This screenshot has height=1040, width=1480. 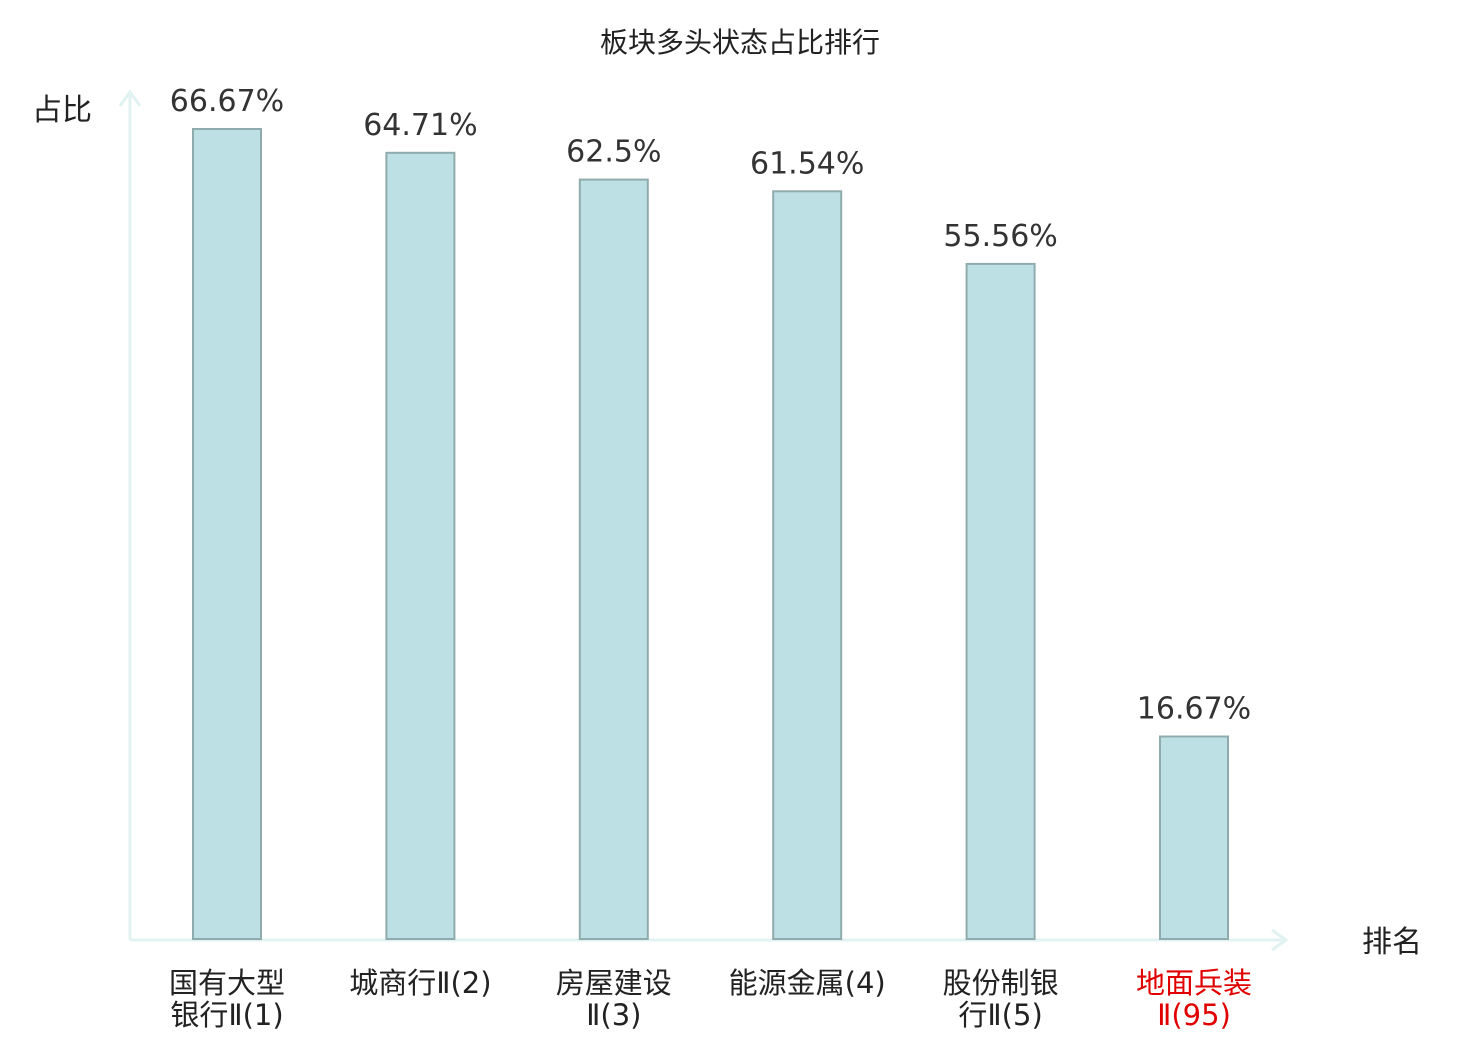 What do you see at coordinates (614, 983) in the screenshot?
I see `category-tick-label: 房屋建设` at bounding box center [614, 983].